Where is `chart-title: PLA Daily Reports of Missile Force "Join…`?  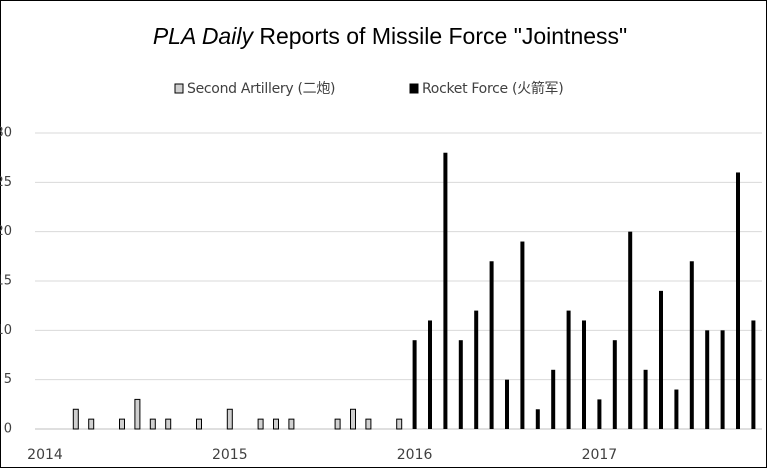 chart-title: PLA Daily Reports of Missile Force "Join… is located at coordinates (390, 36).